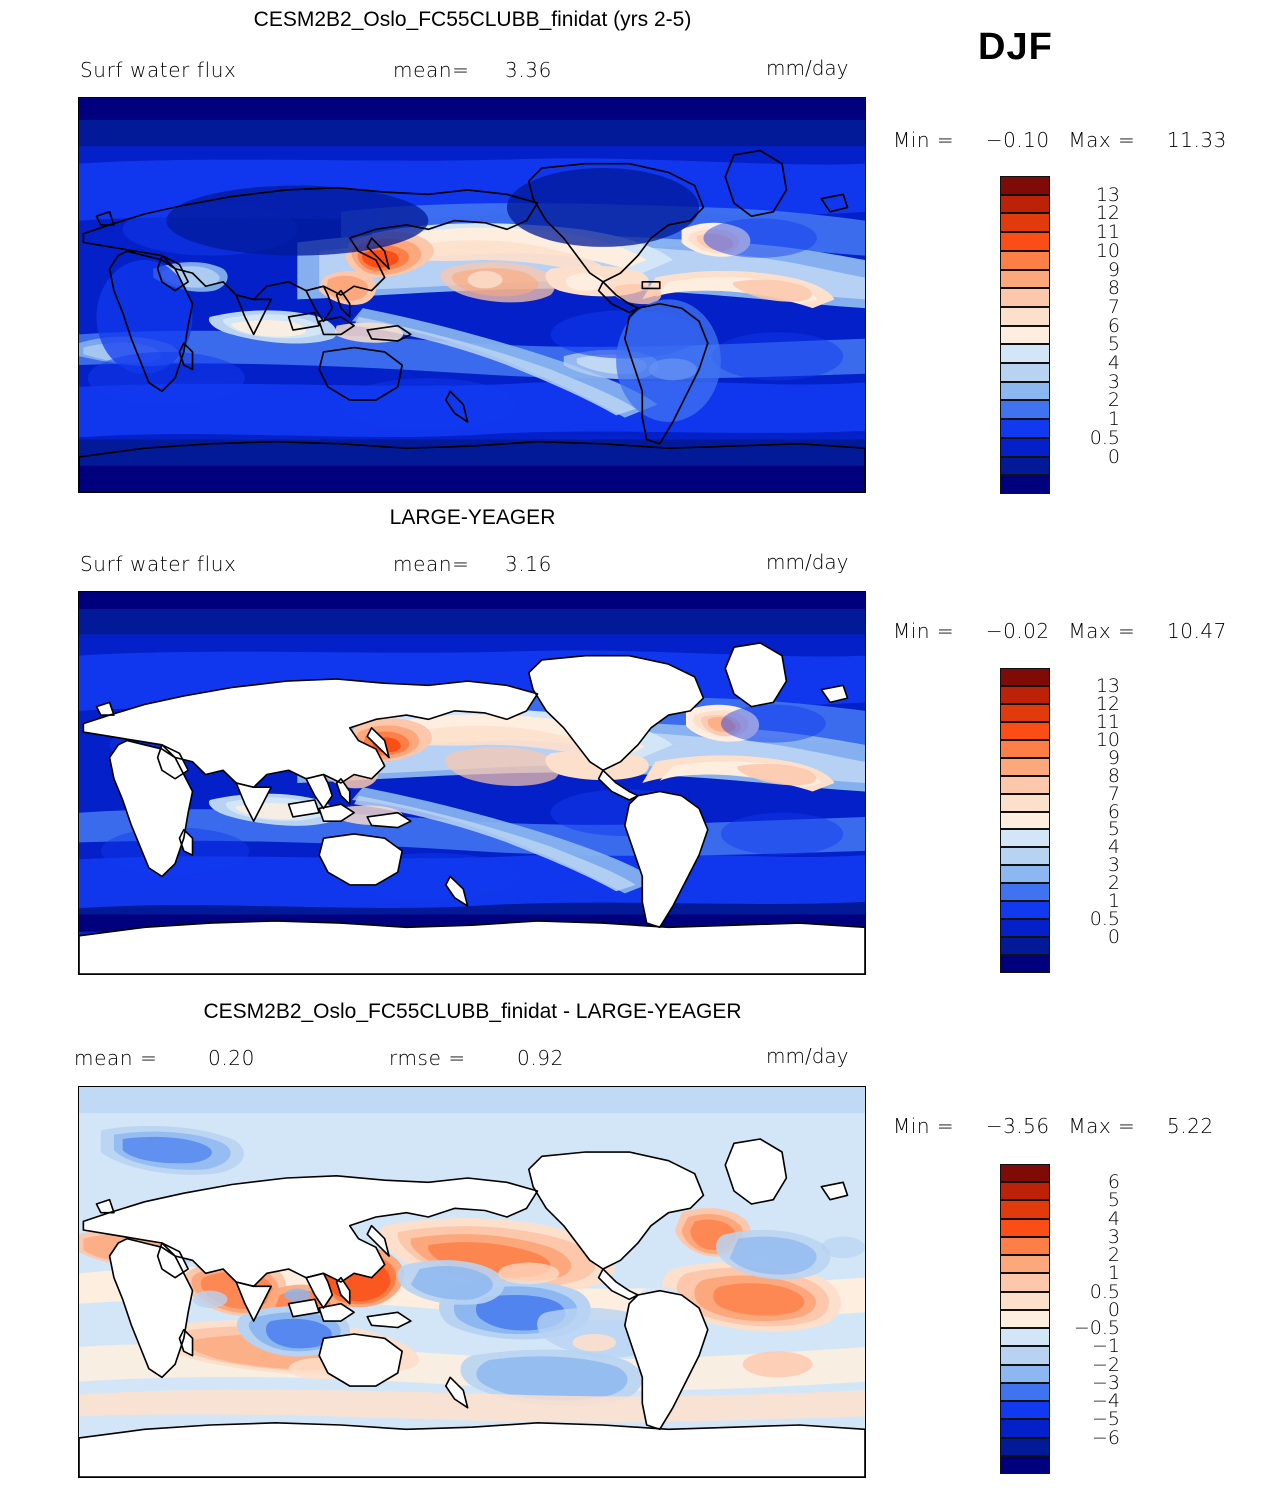  What do you see at coordinates (431, 70) in the screenshot?
I see `panel-model-mean-label: mean=` at bounding box center [431, 70].